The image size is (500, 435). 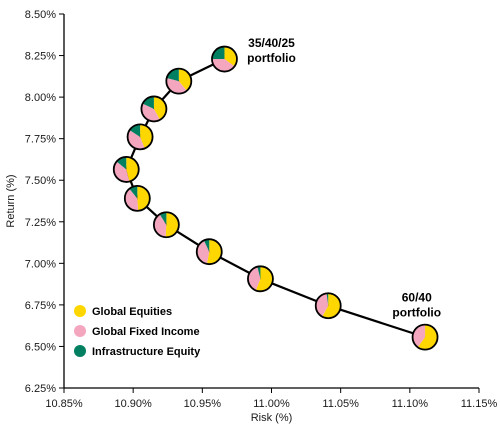 What do you see at coordinates (203, 404) in the screenshot?
I see `x-tick-label: 10.95%` at bounding box center [203, 404].